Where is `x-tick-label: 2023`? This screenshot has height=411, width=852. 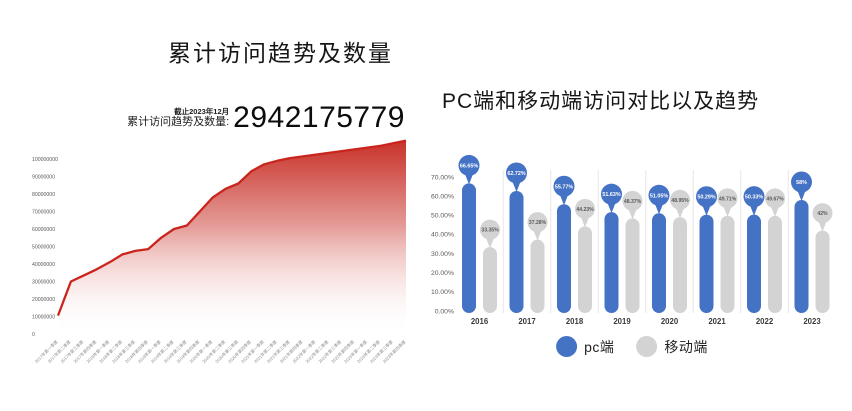
x-tick-label: 2023 is located at coordinates (812, 321).